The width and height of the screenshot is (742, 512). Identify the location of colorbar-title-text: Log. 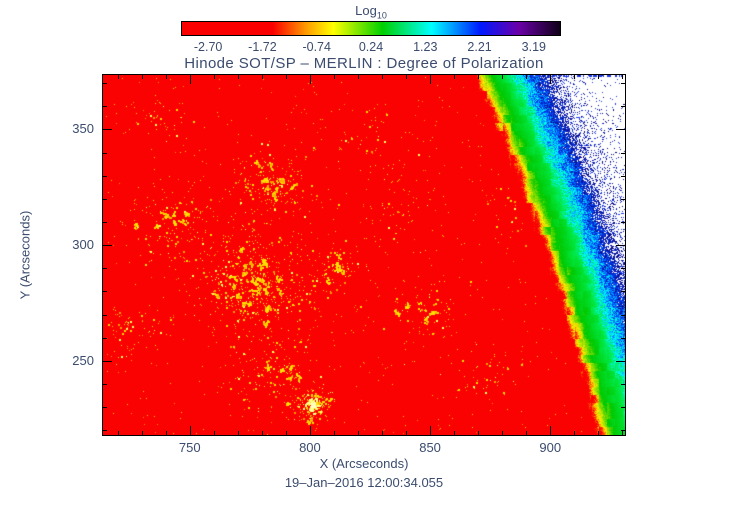
(366, 10).